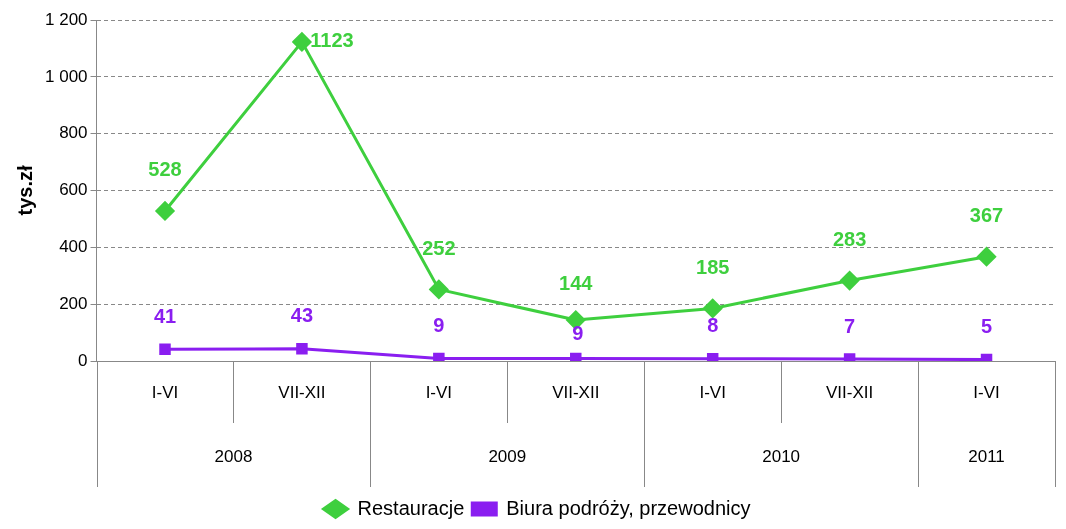  Describe the element at coordinates (439, 247) in the screenshot. I see `data-label: 252` at that location.